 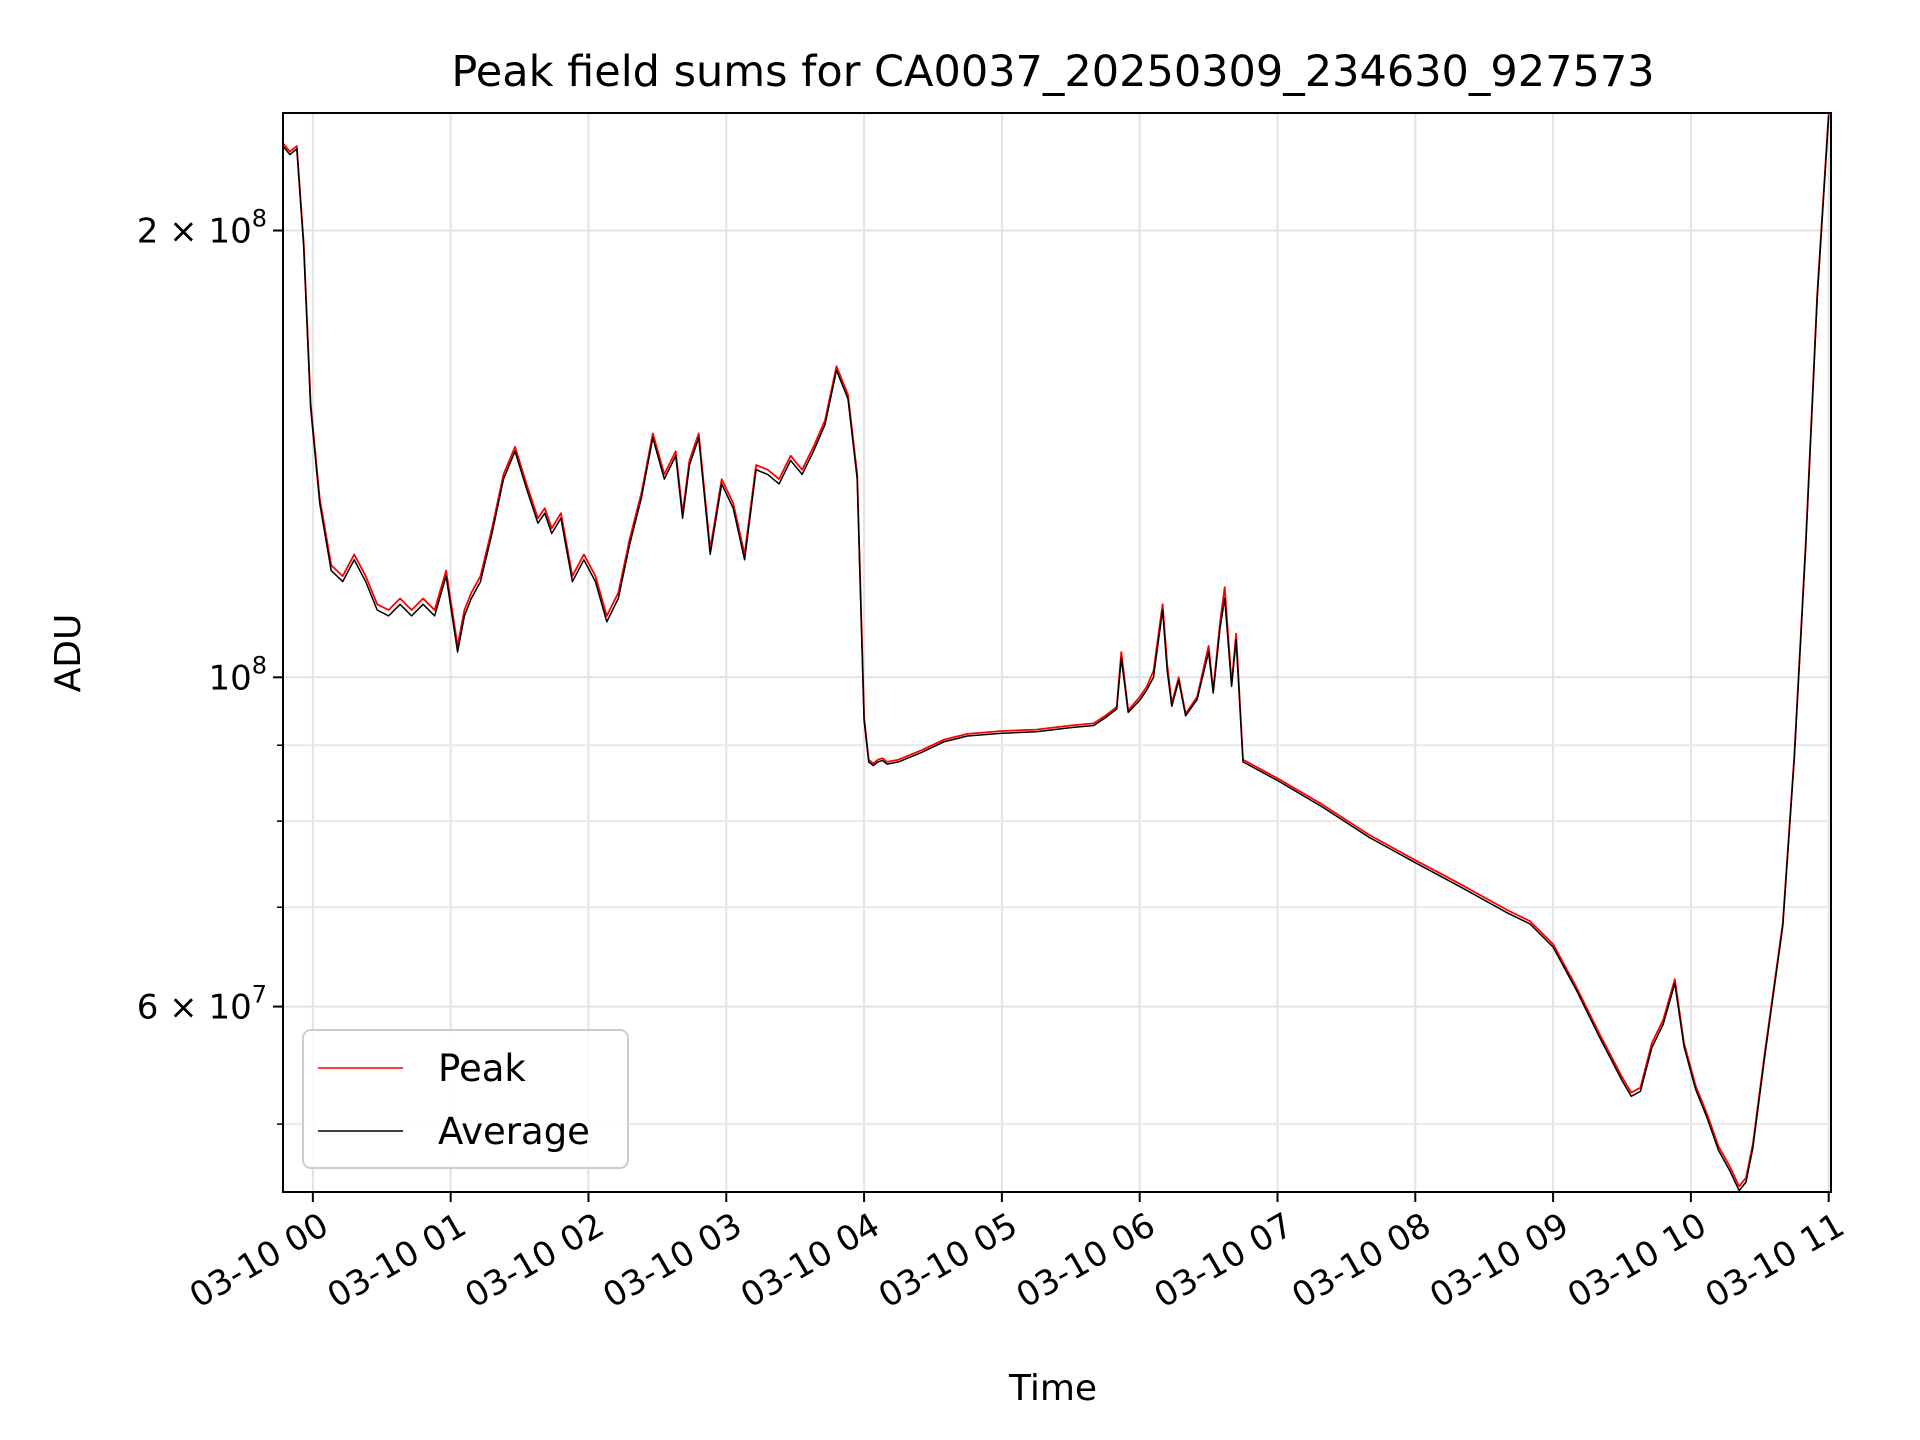 I want to click on legend: Peak Average, so click(x=465, y=1099).